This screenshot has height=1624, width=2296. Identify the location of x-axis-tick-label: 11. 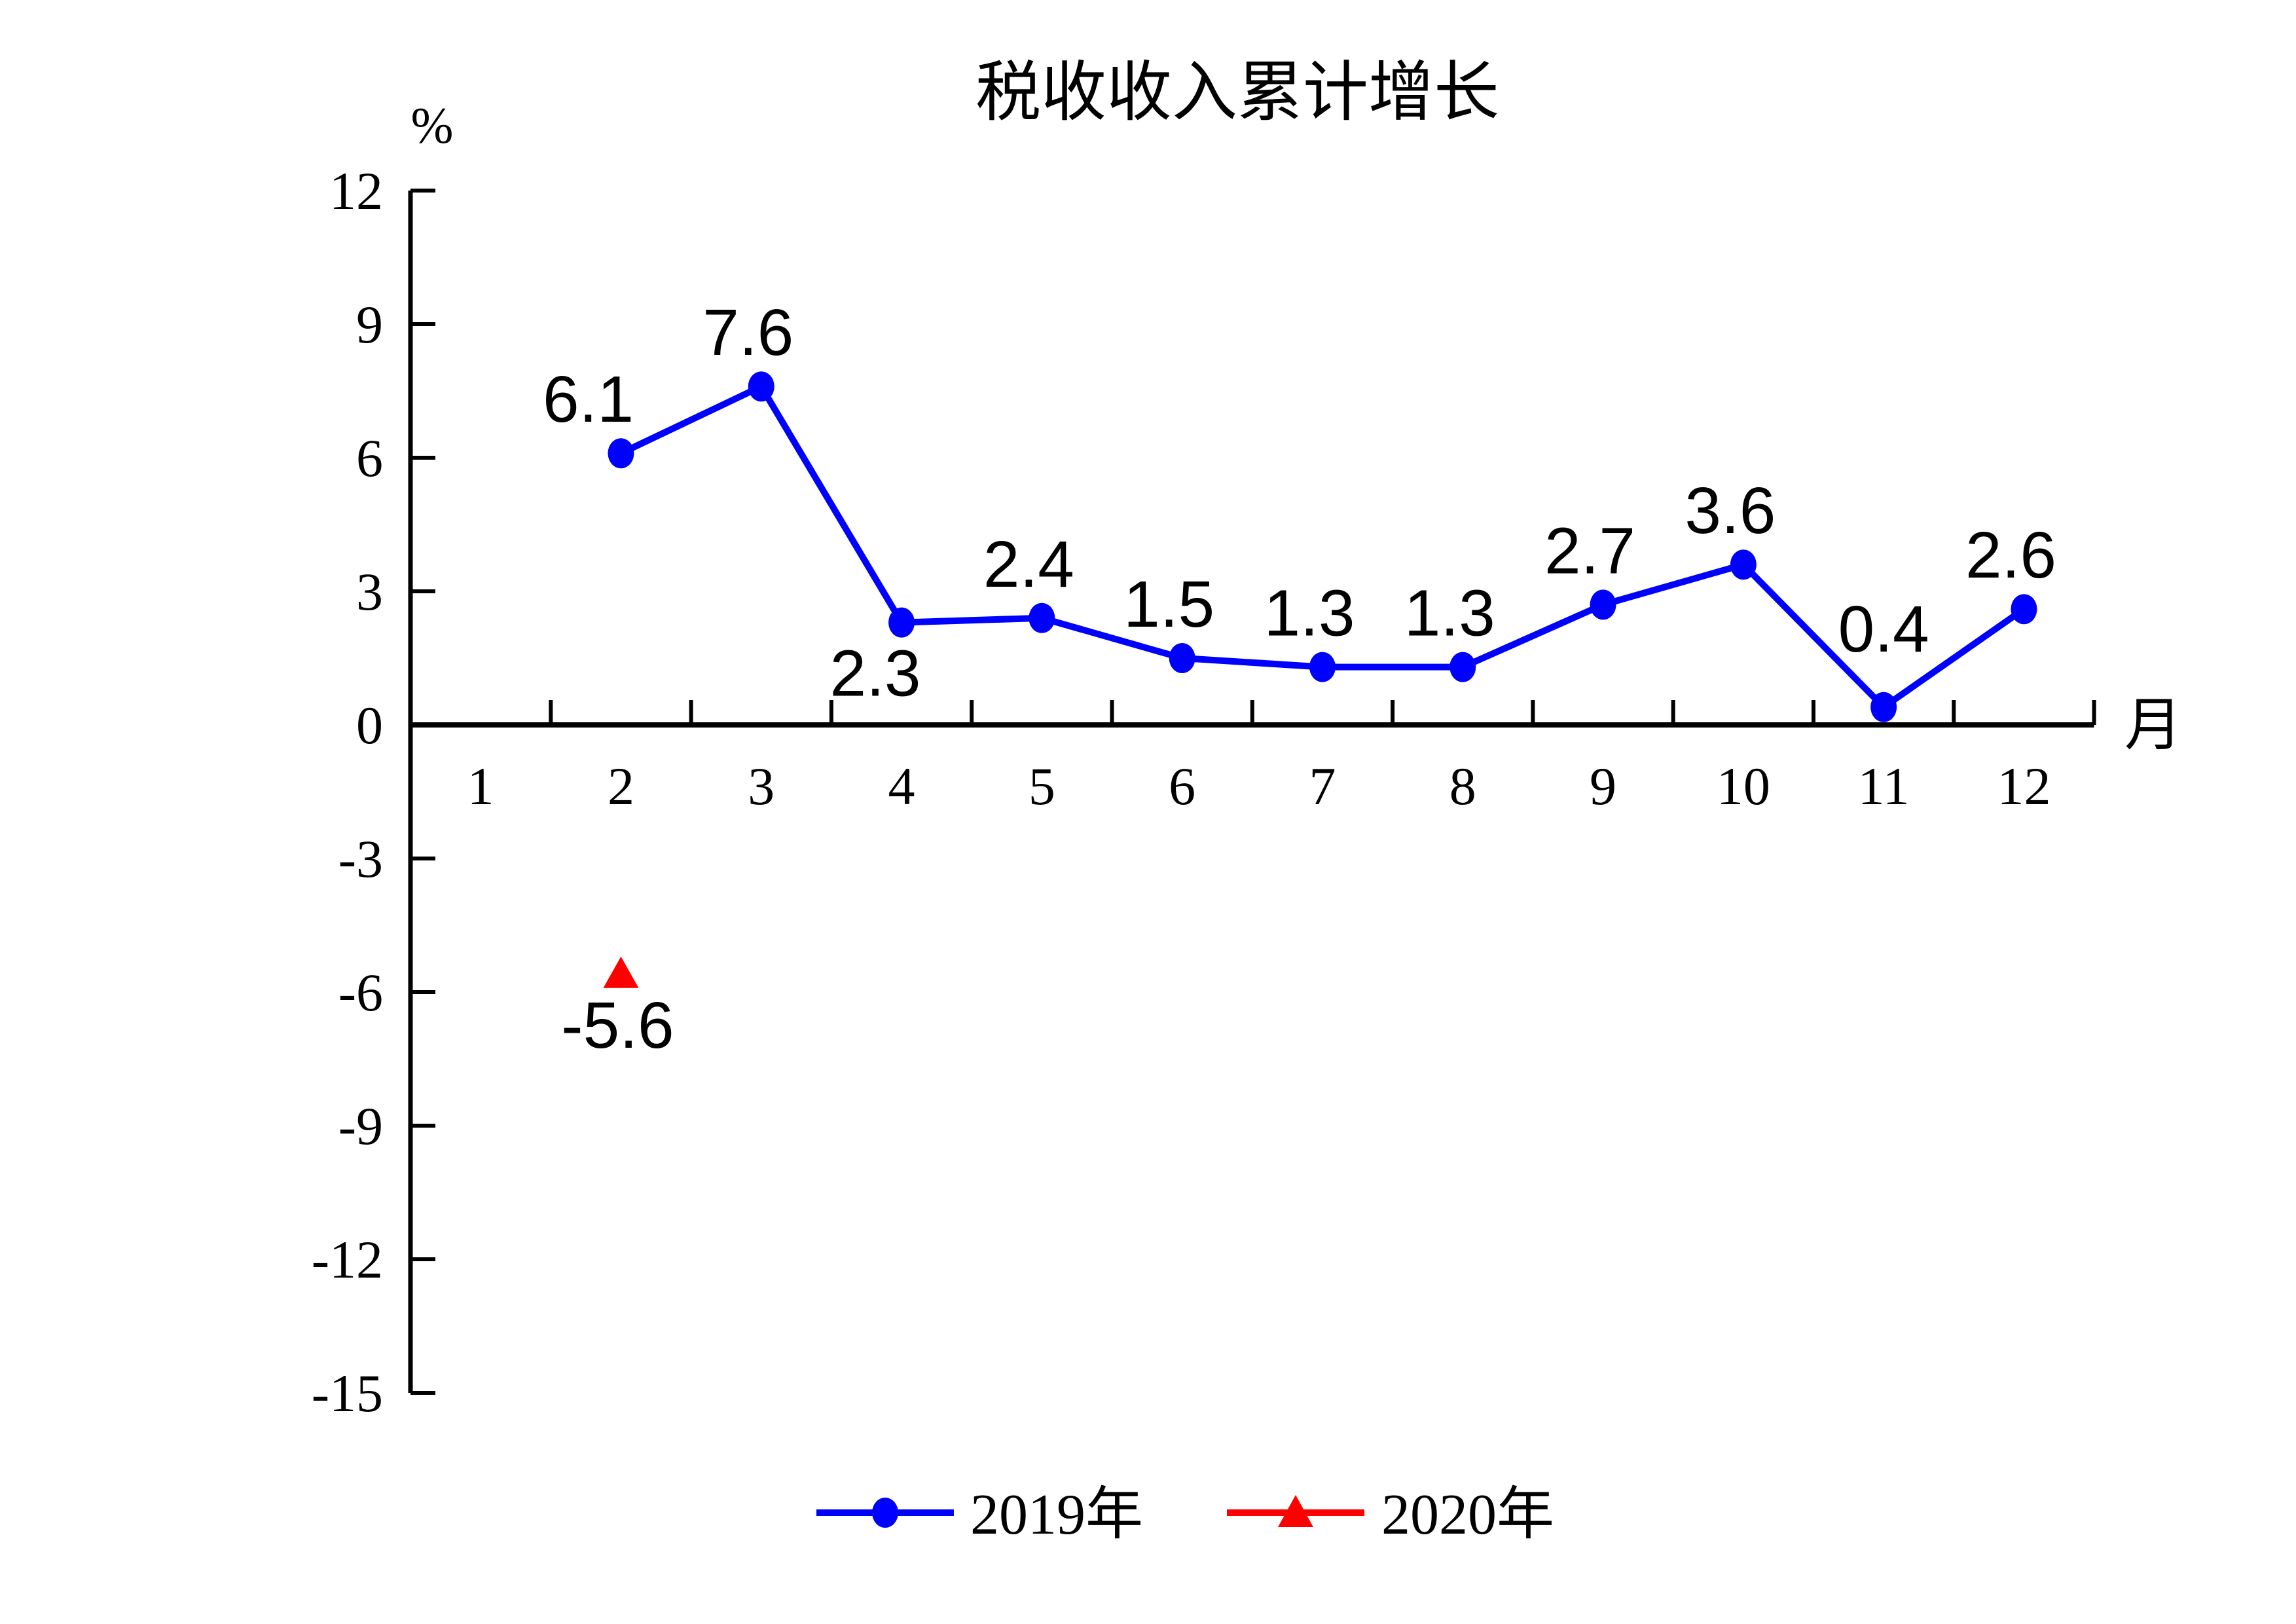
(1884, 786).